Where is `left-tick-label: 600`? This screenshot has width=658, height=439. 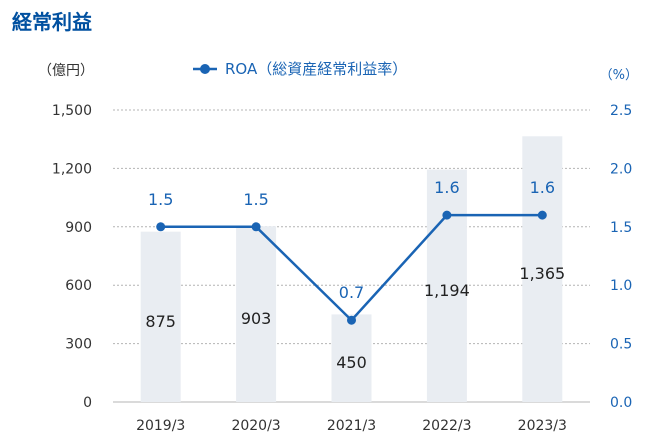
left-tick-label: 600 is located at coordinates (78, 286).